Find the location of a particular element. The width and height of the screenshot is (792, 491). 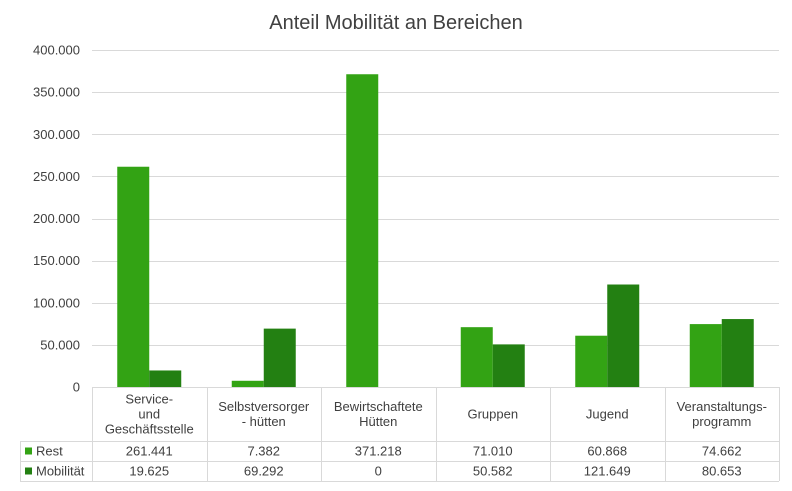

data-value-label: 50.582 is located at coordinates (493, 471).